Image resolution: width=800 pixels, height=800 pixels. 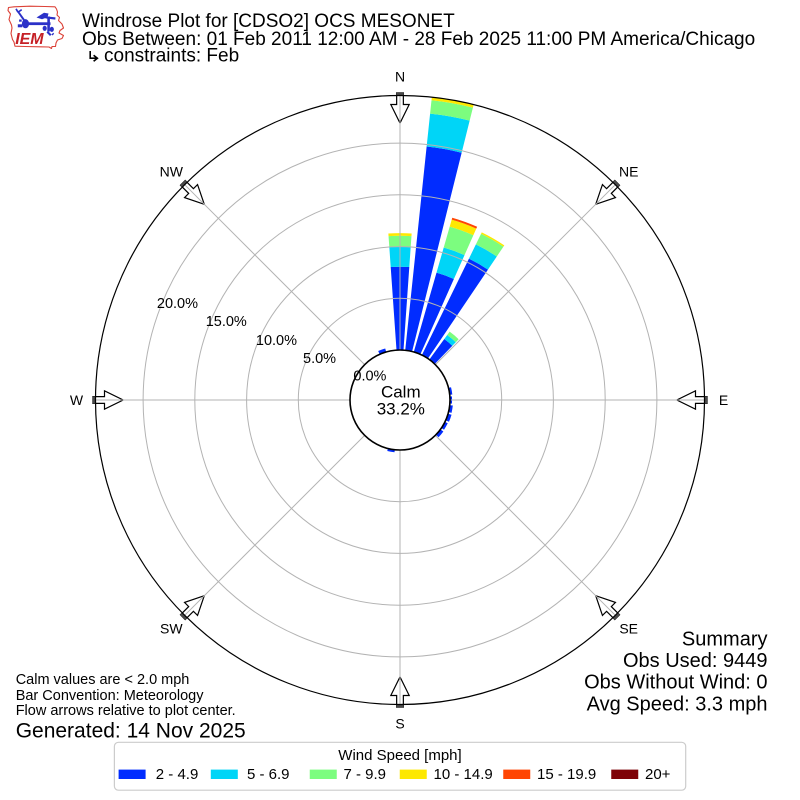 What do you see at coordinates (723, 400) in the screenshot?
I see `svg-text: E` at bounding box center [723, 400].